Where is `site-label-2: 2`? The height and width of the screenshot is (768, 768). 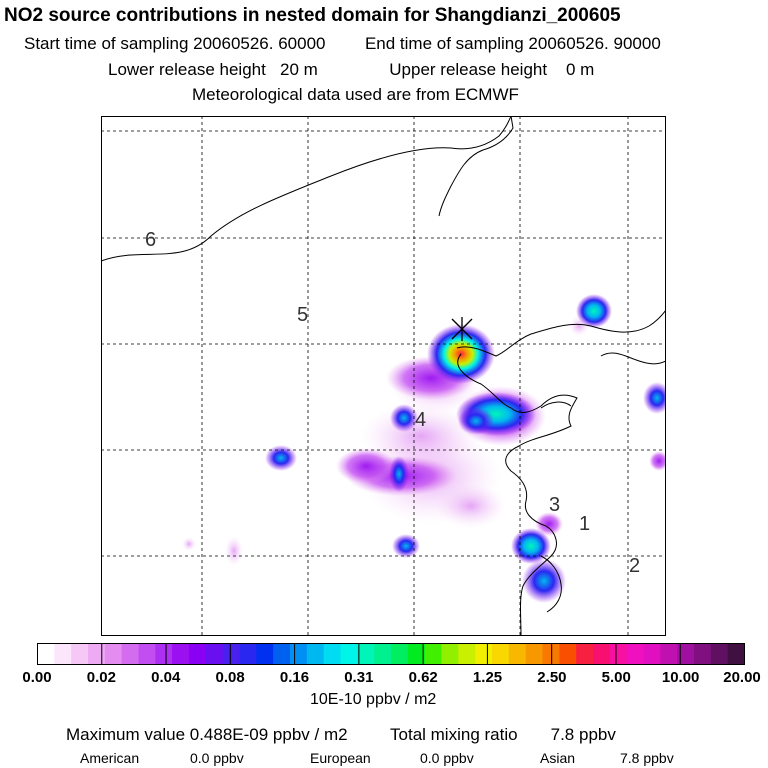
site-label-2: 2 is located at coordinates (634, 566).